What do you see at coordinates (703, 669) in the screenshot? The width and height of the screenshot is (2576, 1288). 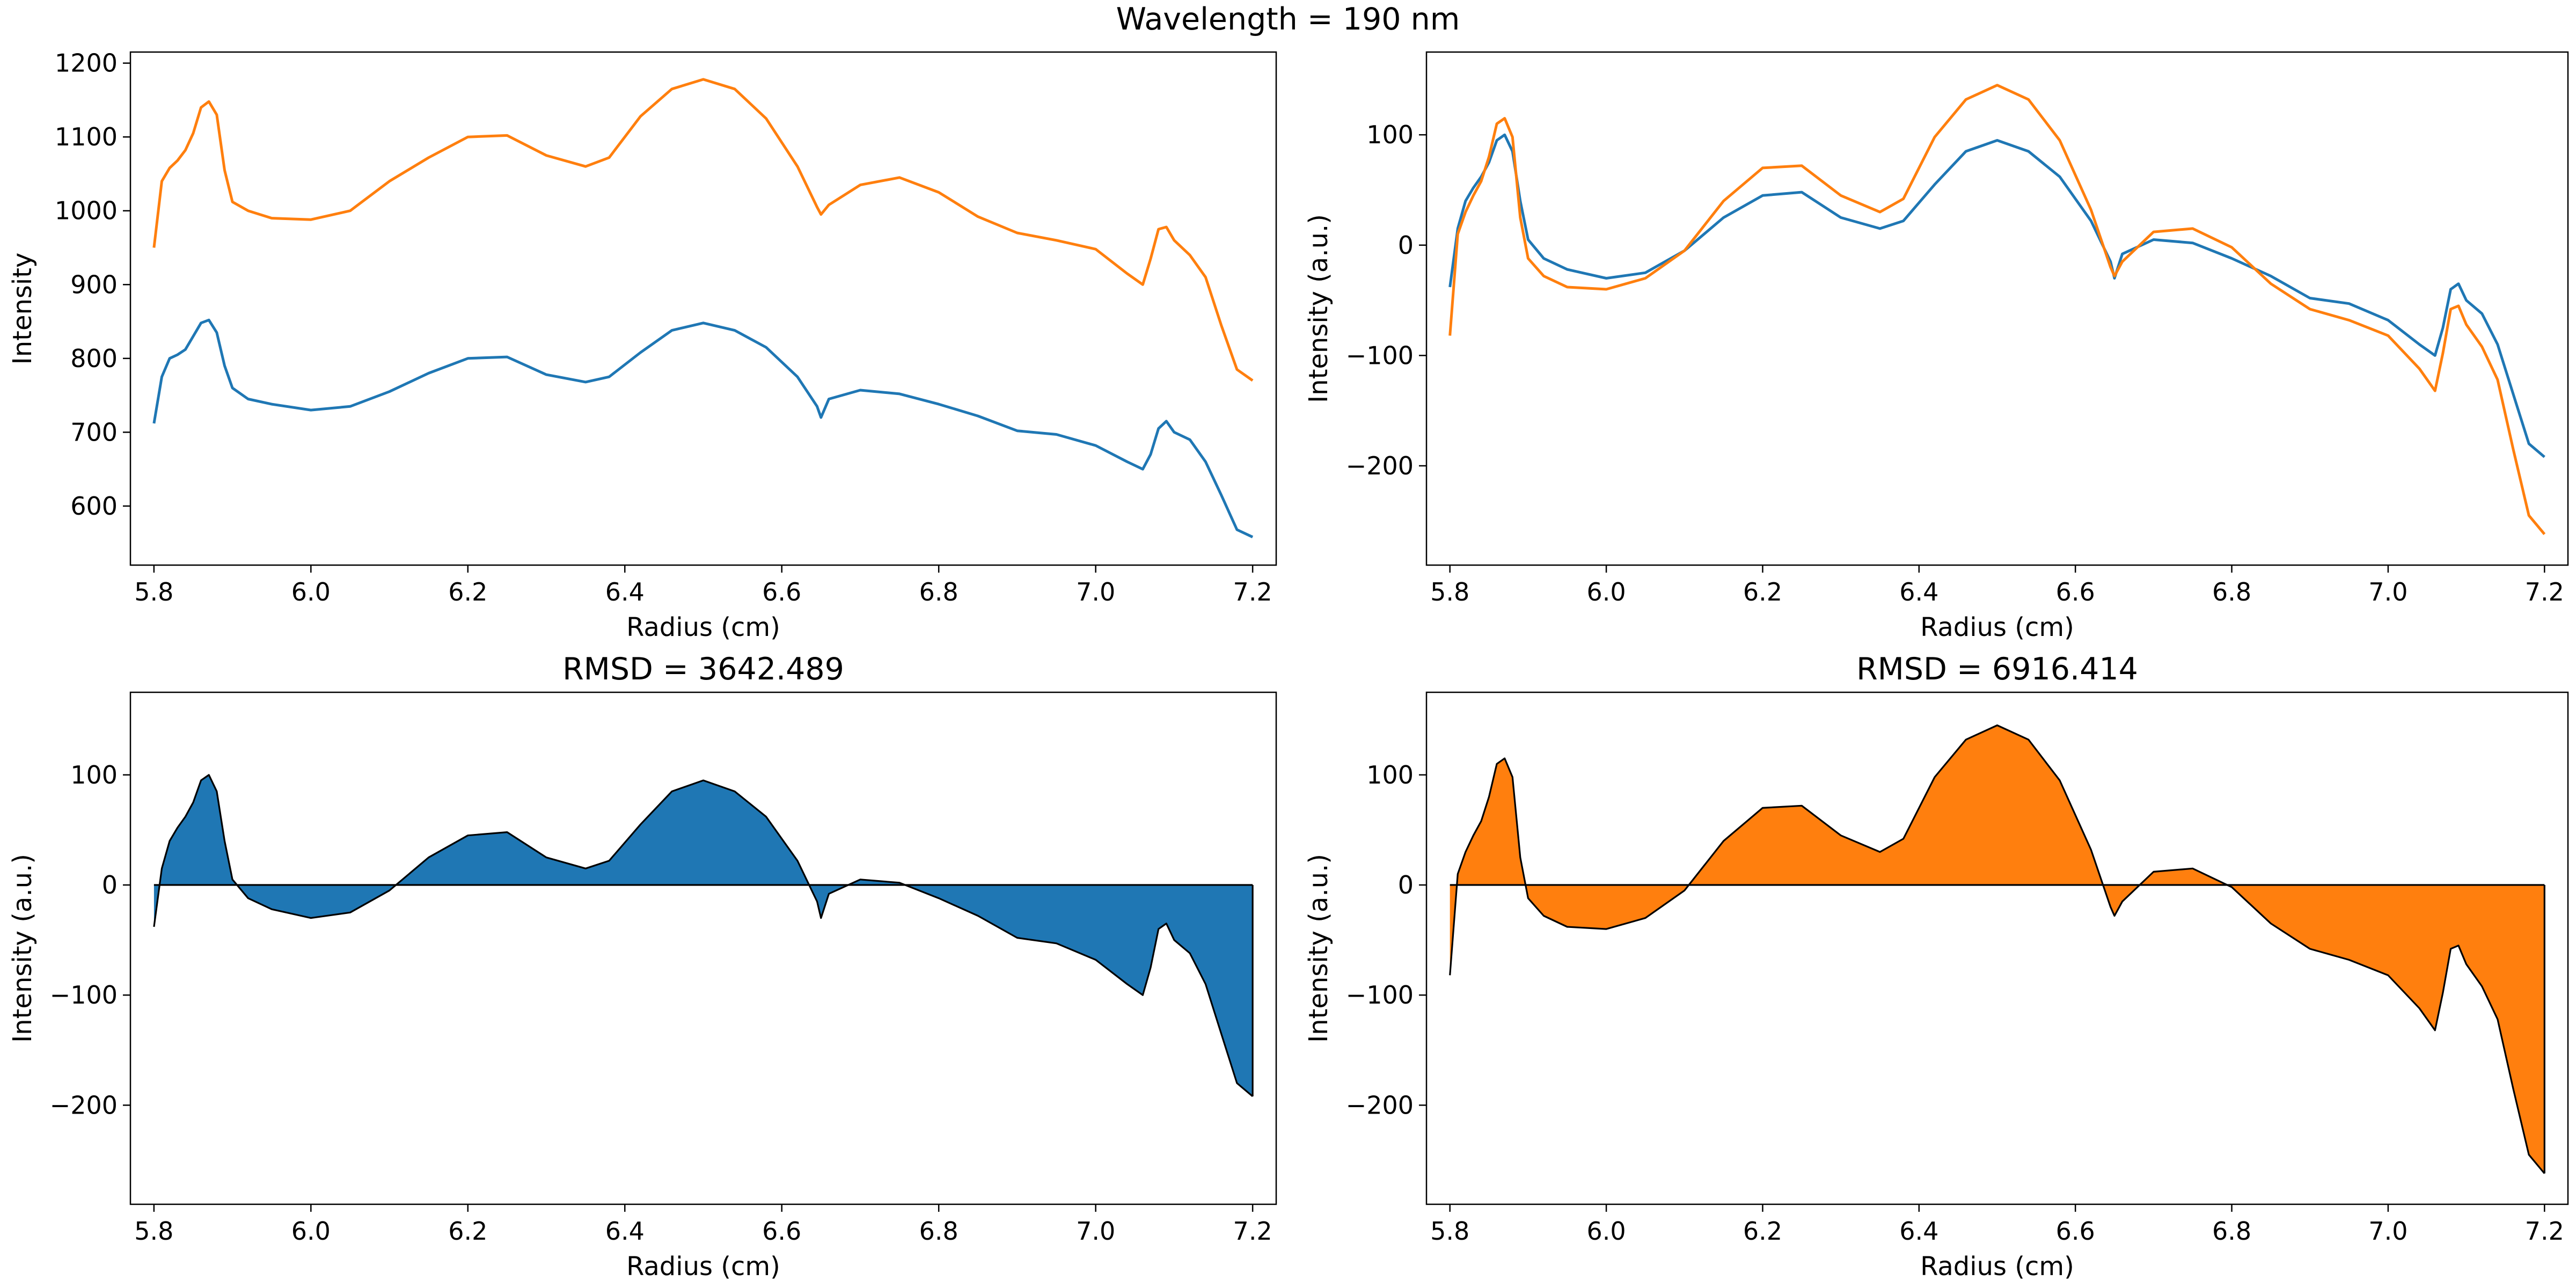 I see `panel-bottom-left-title: RMSD = 3642.489` at bounding box center [703, 669].